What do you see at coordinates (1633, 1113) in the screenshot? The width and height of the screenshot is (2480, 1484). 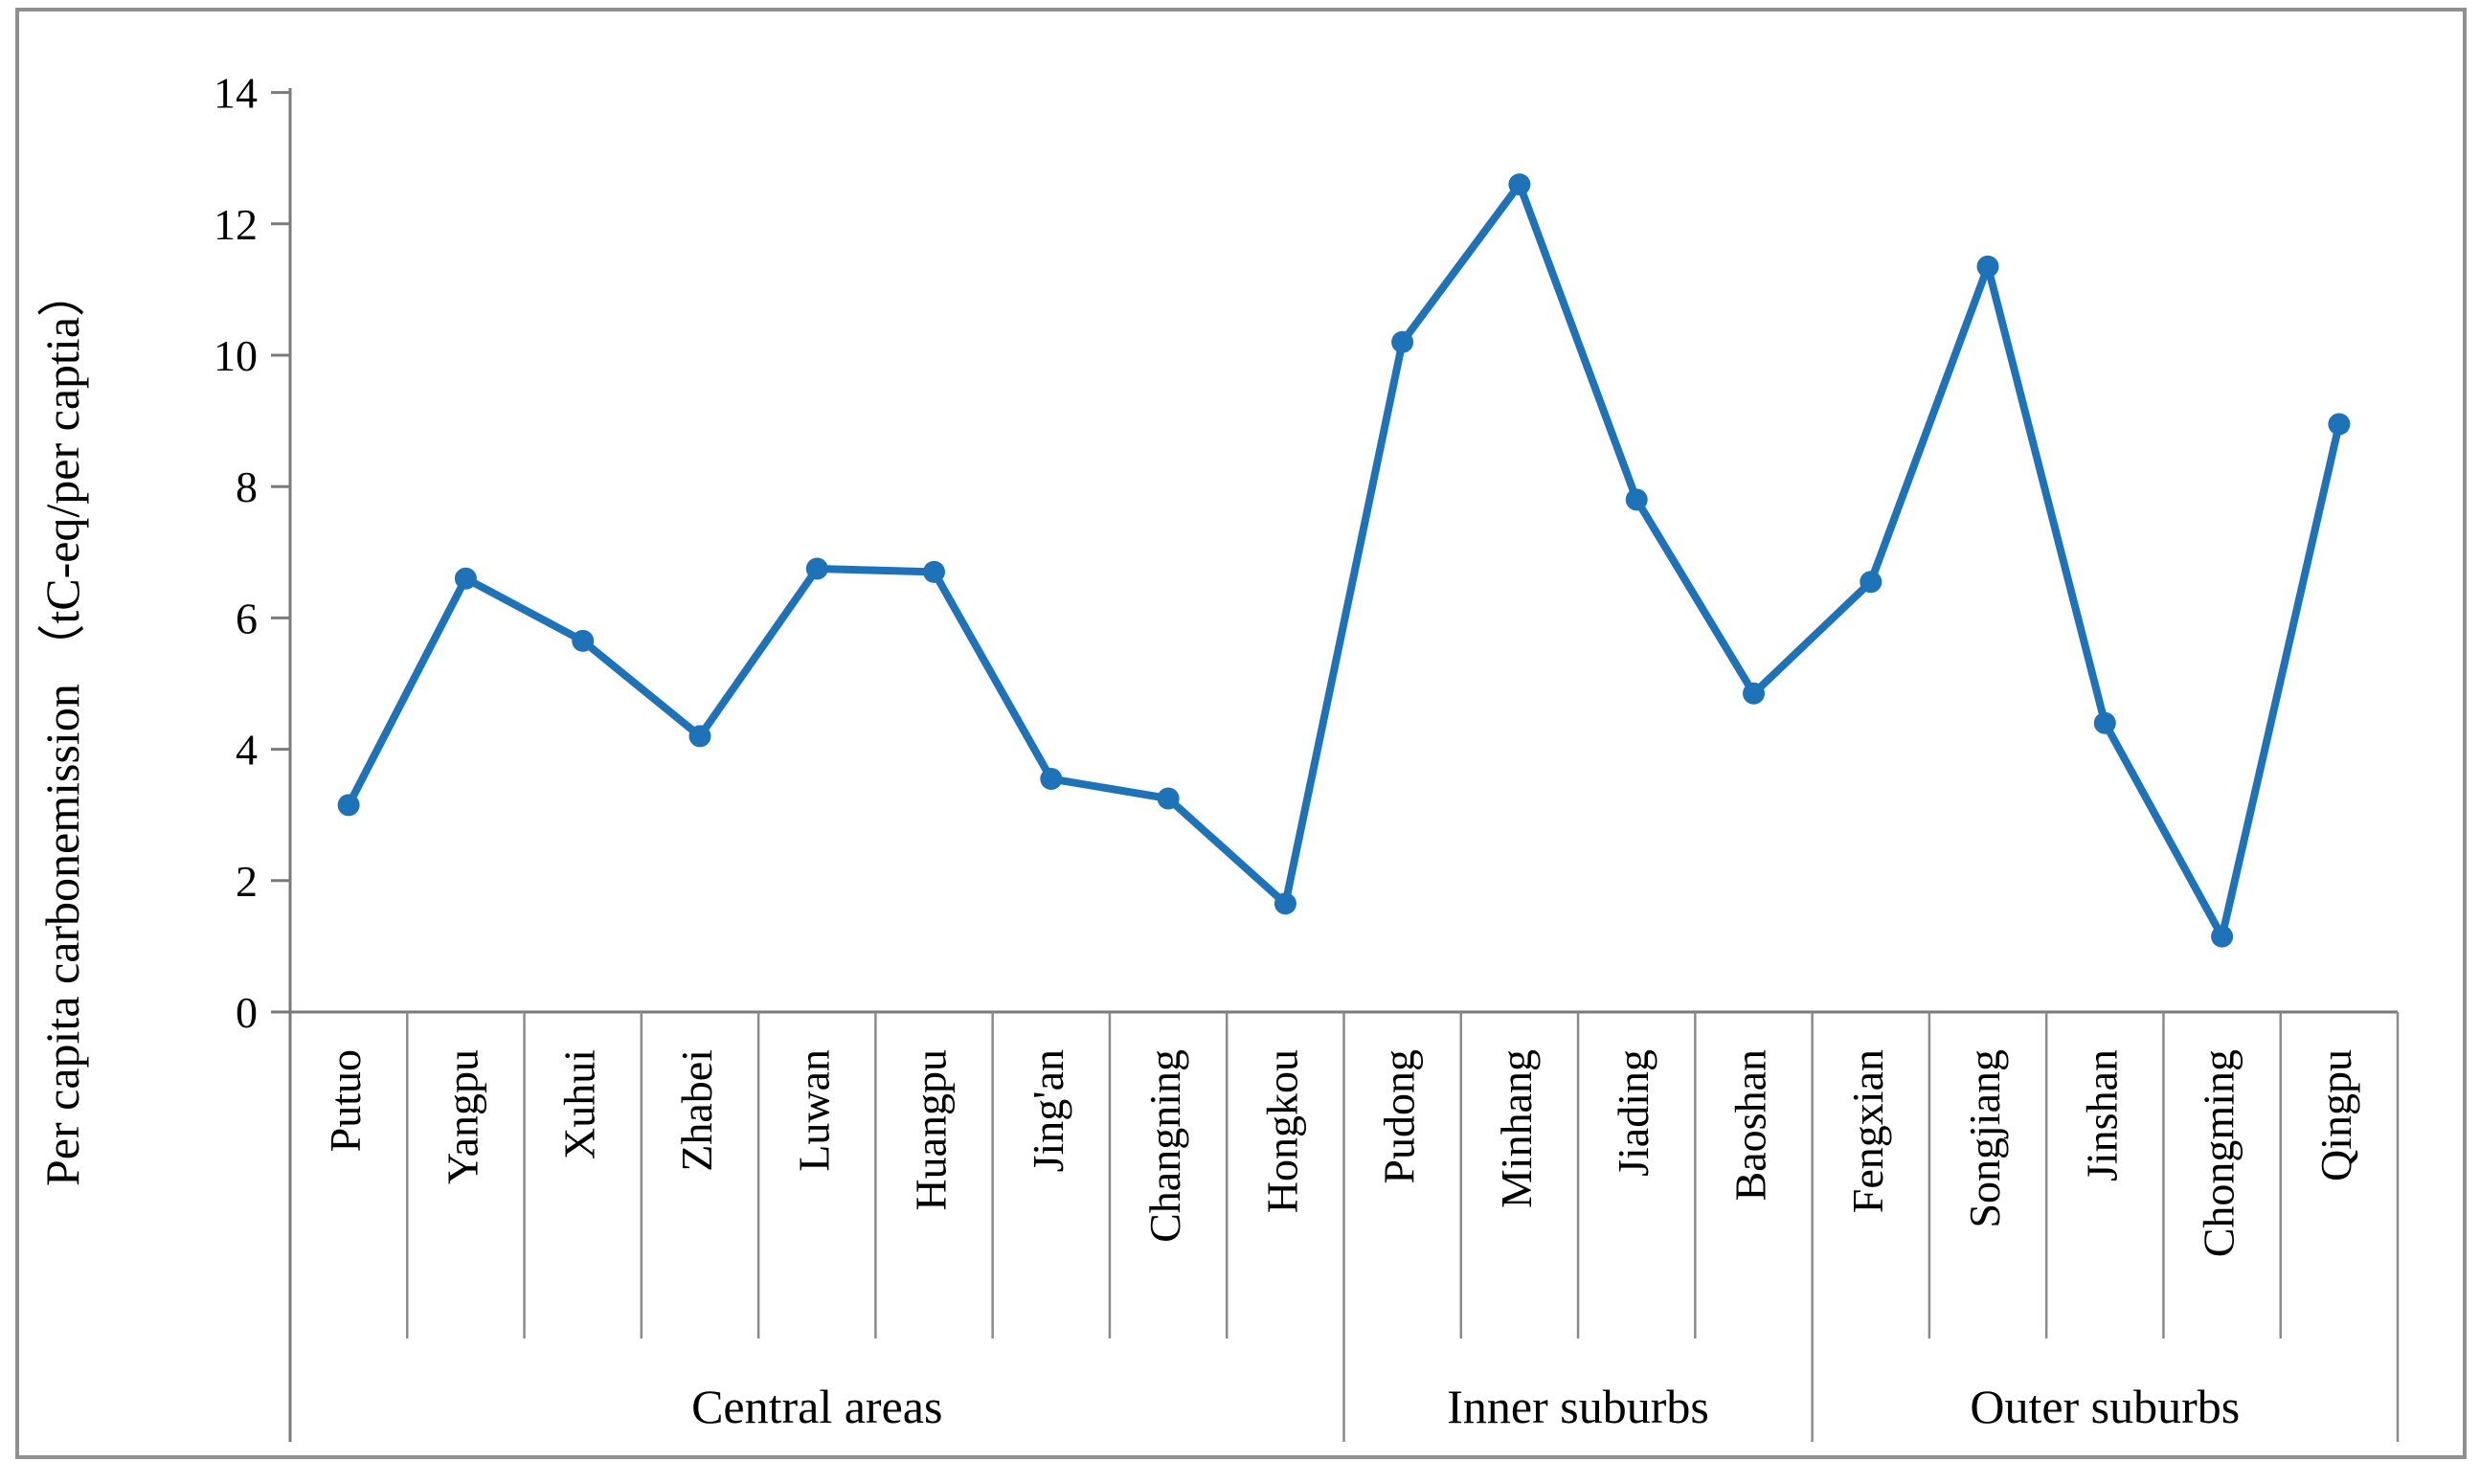 I see `x-axis-label: Jiading` at bounding box center [1633, 1113].